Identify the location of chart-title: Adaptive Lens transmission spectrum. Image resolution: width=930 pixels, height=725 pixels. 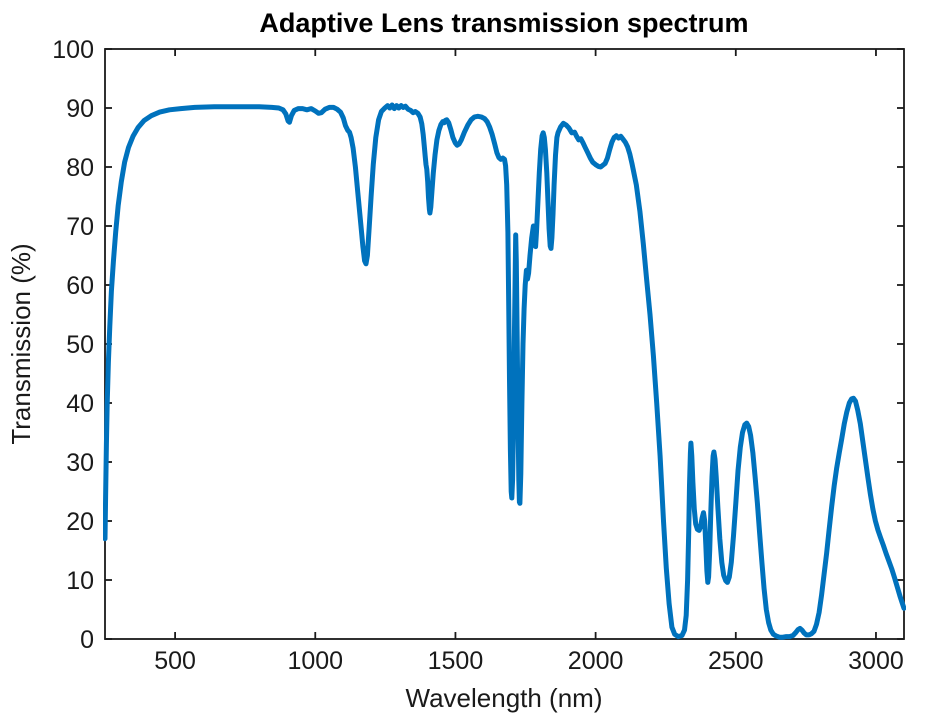
(503, 23).